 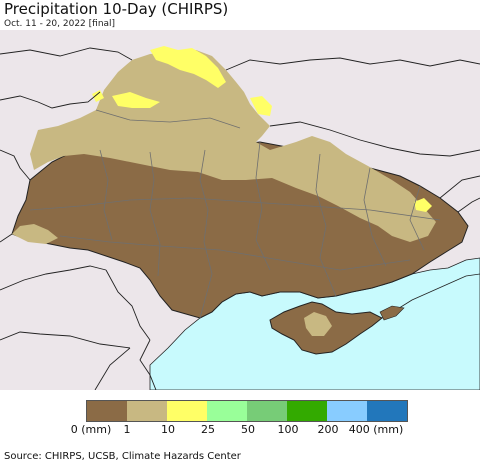 What do you see at coordinates (35, 234) in the screenshot?
I see `west-light-rain-patch` at bounding box center [35, 234].